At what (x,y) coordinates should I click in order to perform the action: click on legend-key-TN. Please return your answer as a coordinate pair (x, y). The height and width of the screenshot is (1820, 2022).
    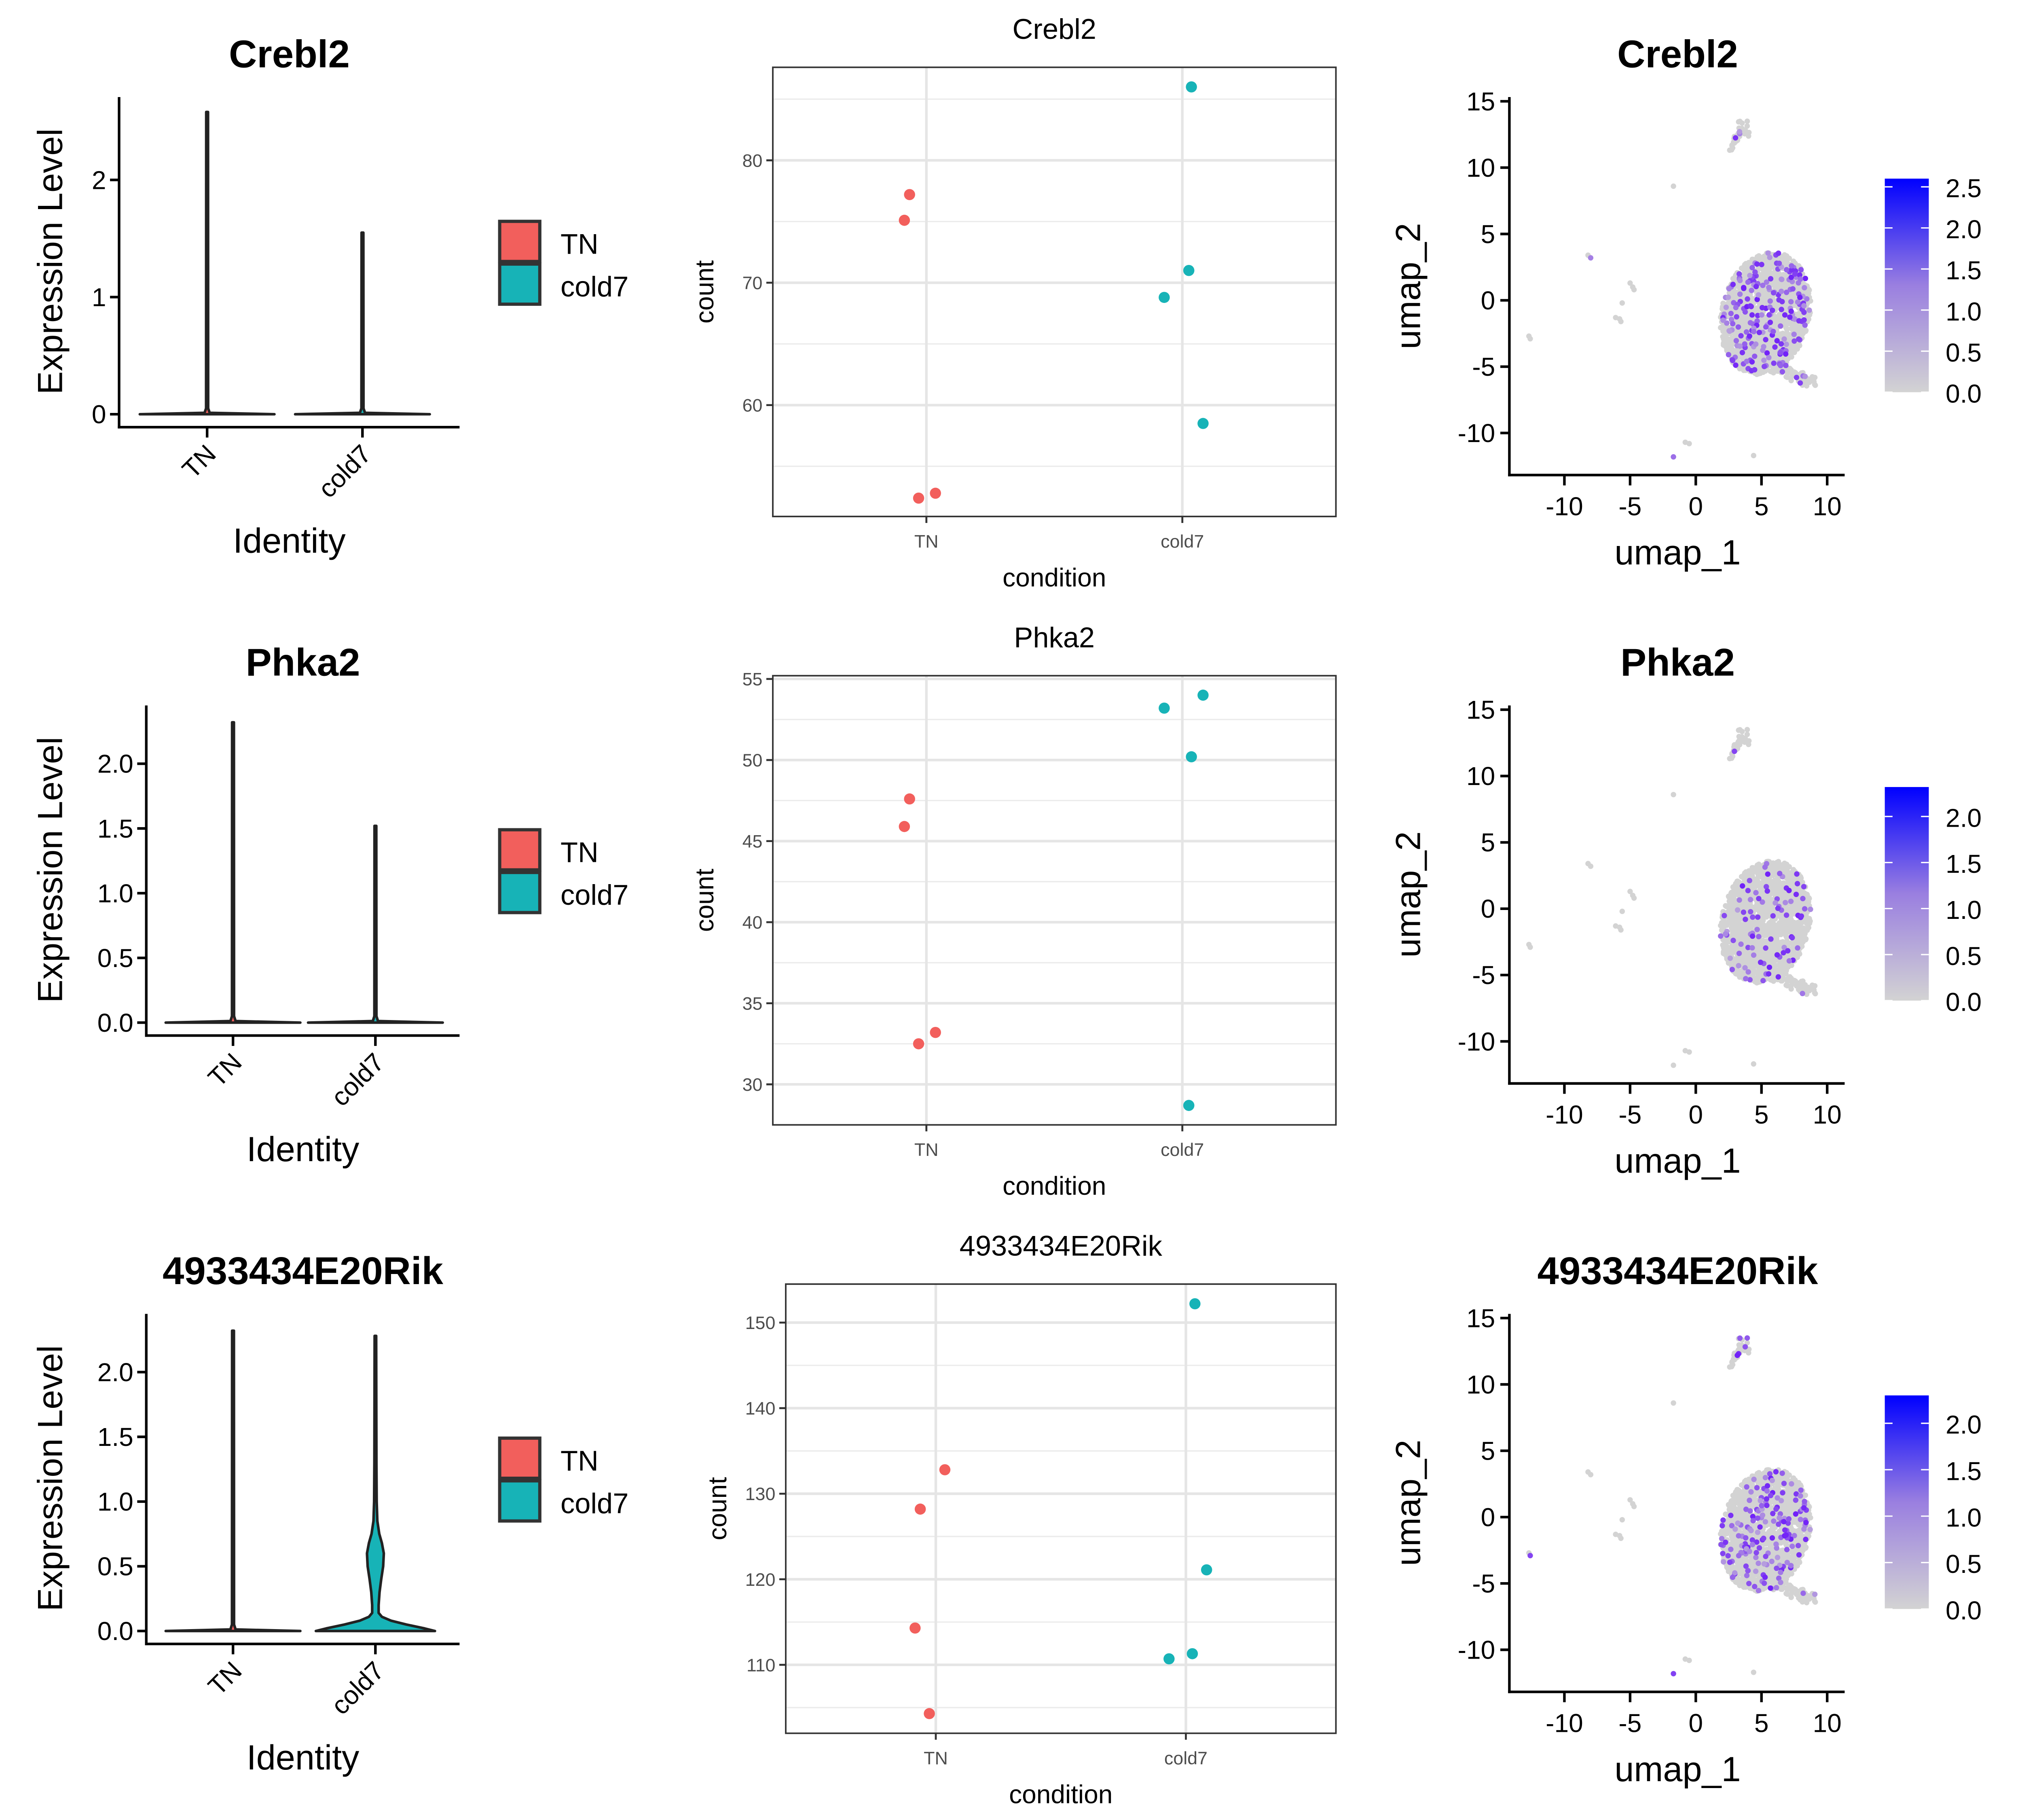
    Looking at the image, I should click on (519, 1458).